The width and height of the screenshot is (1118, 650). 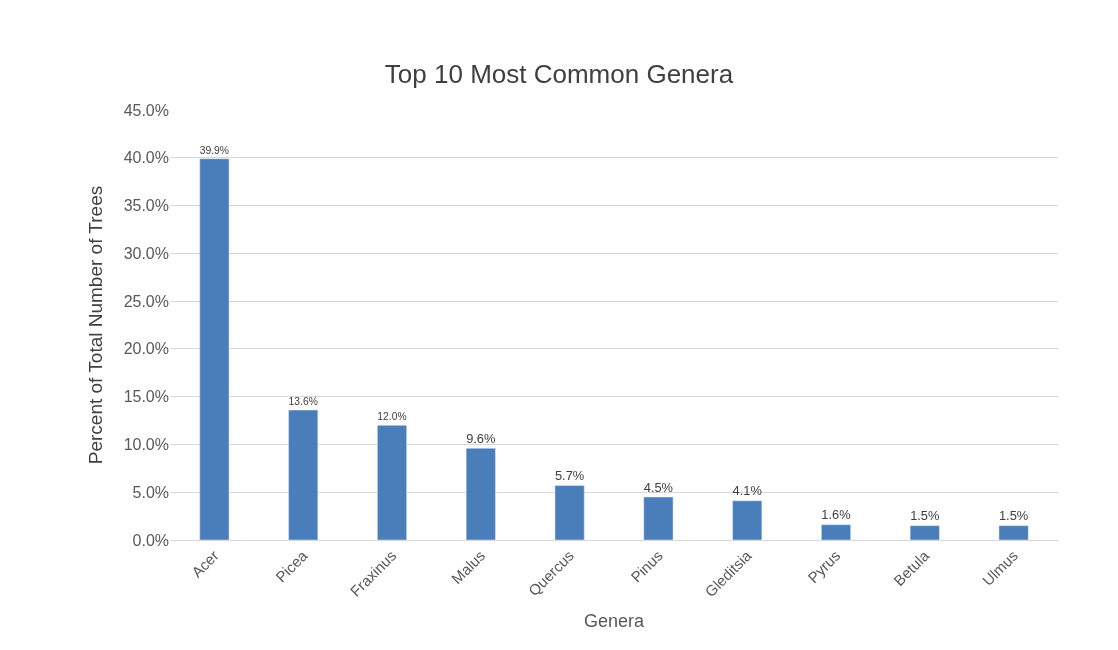 I want to click on y-tick-label: 0.0%, so click(x=150, y=540).